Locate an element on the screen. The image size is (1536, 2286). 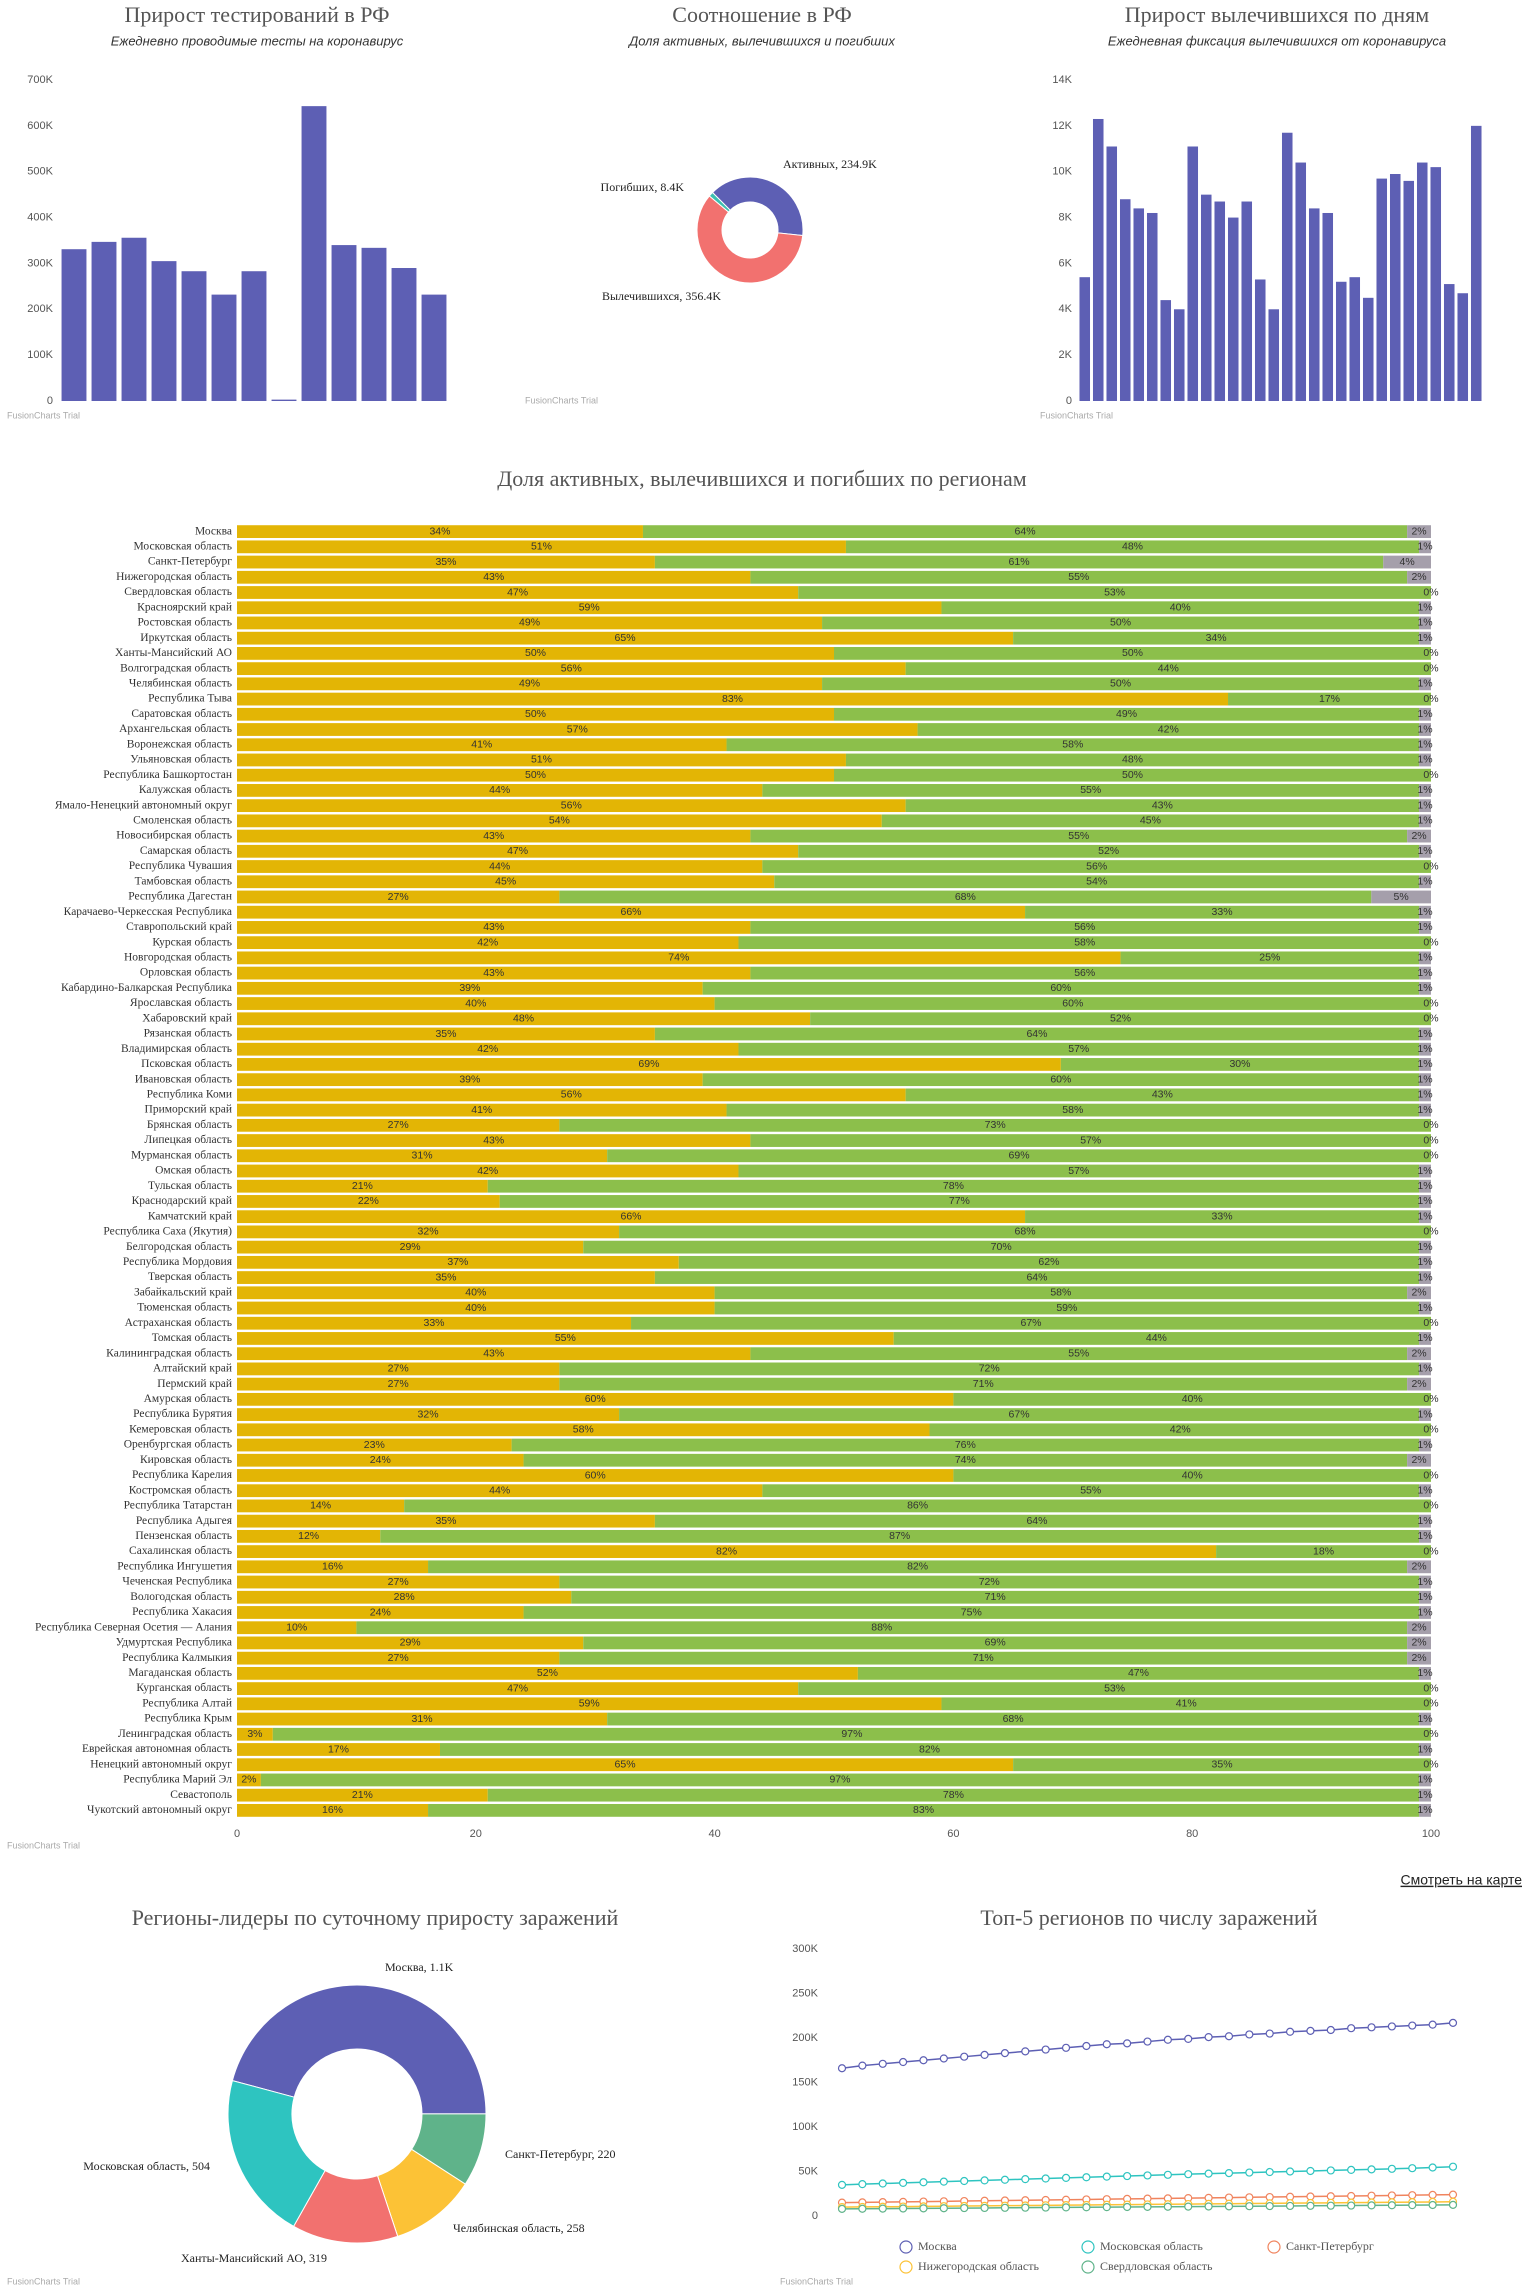
y-tick-label: 200K is located at coordinates (805, 2038).